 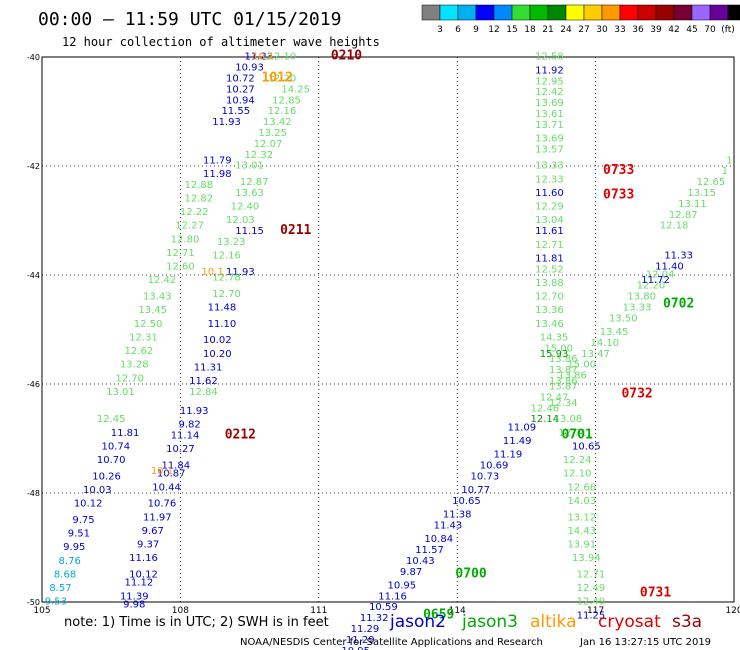 What do you see at coordinates (277, 122) in the screenshot?
I see `wave-height-label: 13.42` at bounding box center [277, 122].